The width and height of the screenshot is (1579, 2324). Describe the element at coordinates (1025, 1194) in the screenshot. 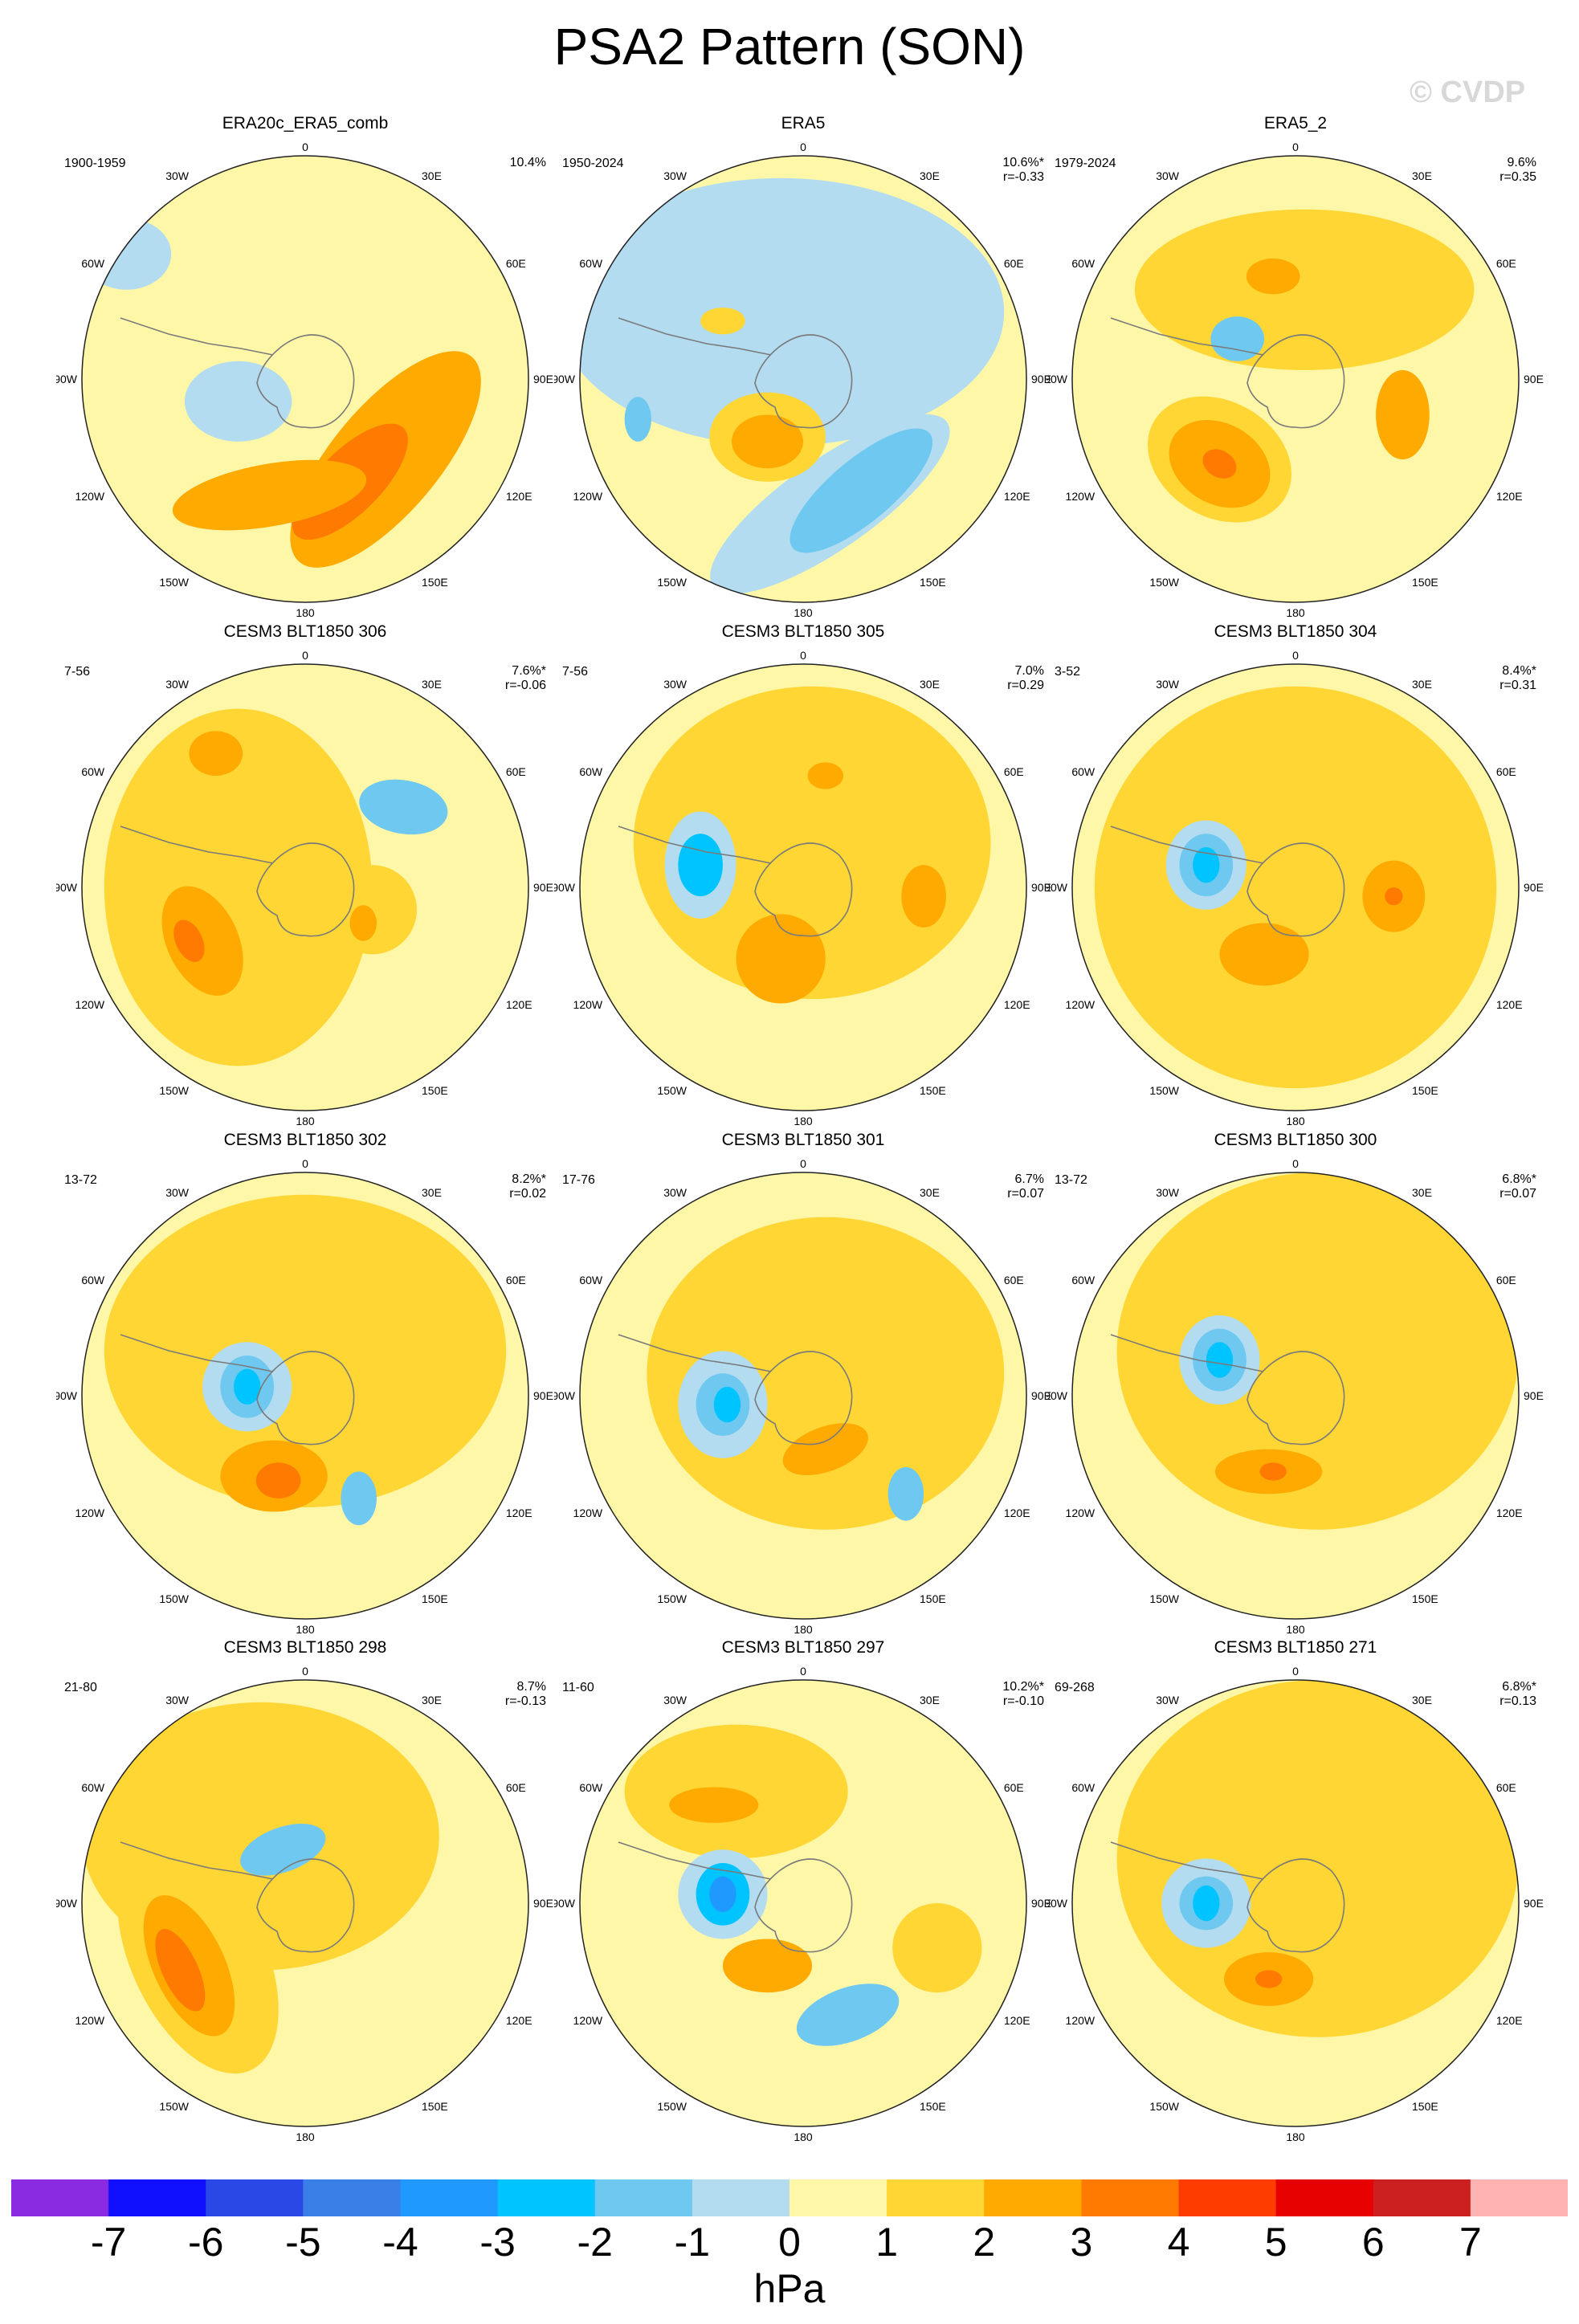

I see `correlation-label: r=0.07` at that location.